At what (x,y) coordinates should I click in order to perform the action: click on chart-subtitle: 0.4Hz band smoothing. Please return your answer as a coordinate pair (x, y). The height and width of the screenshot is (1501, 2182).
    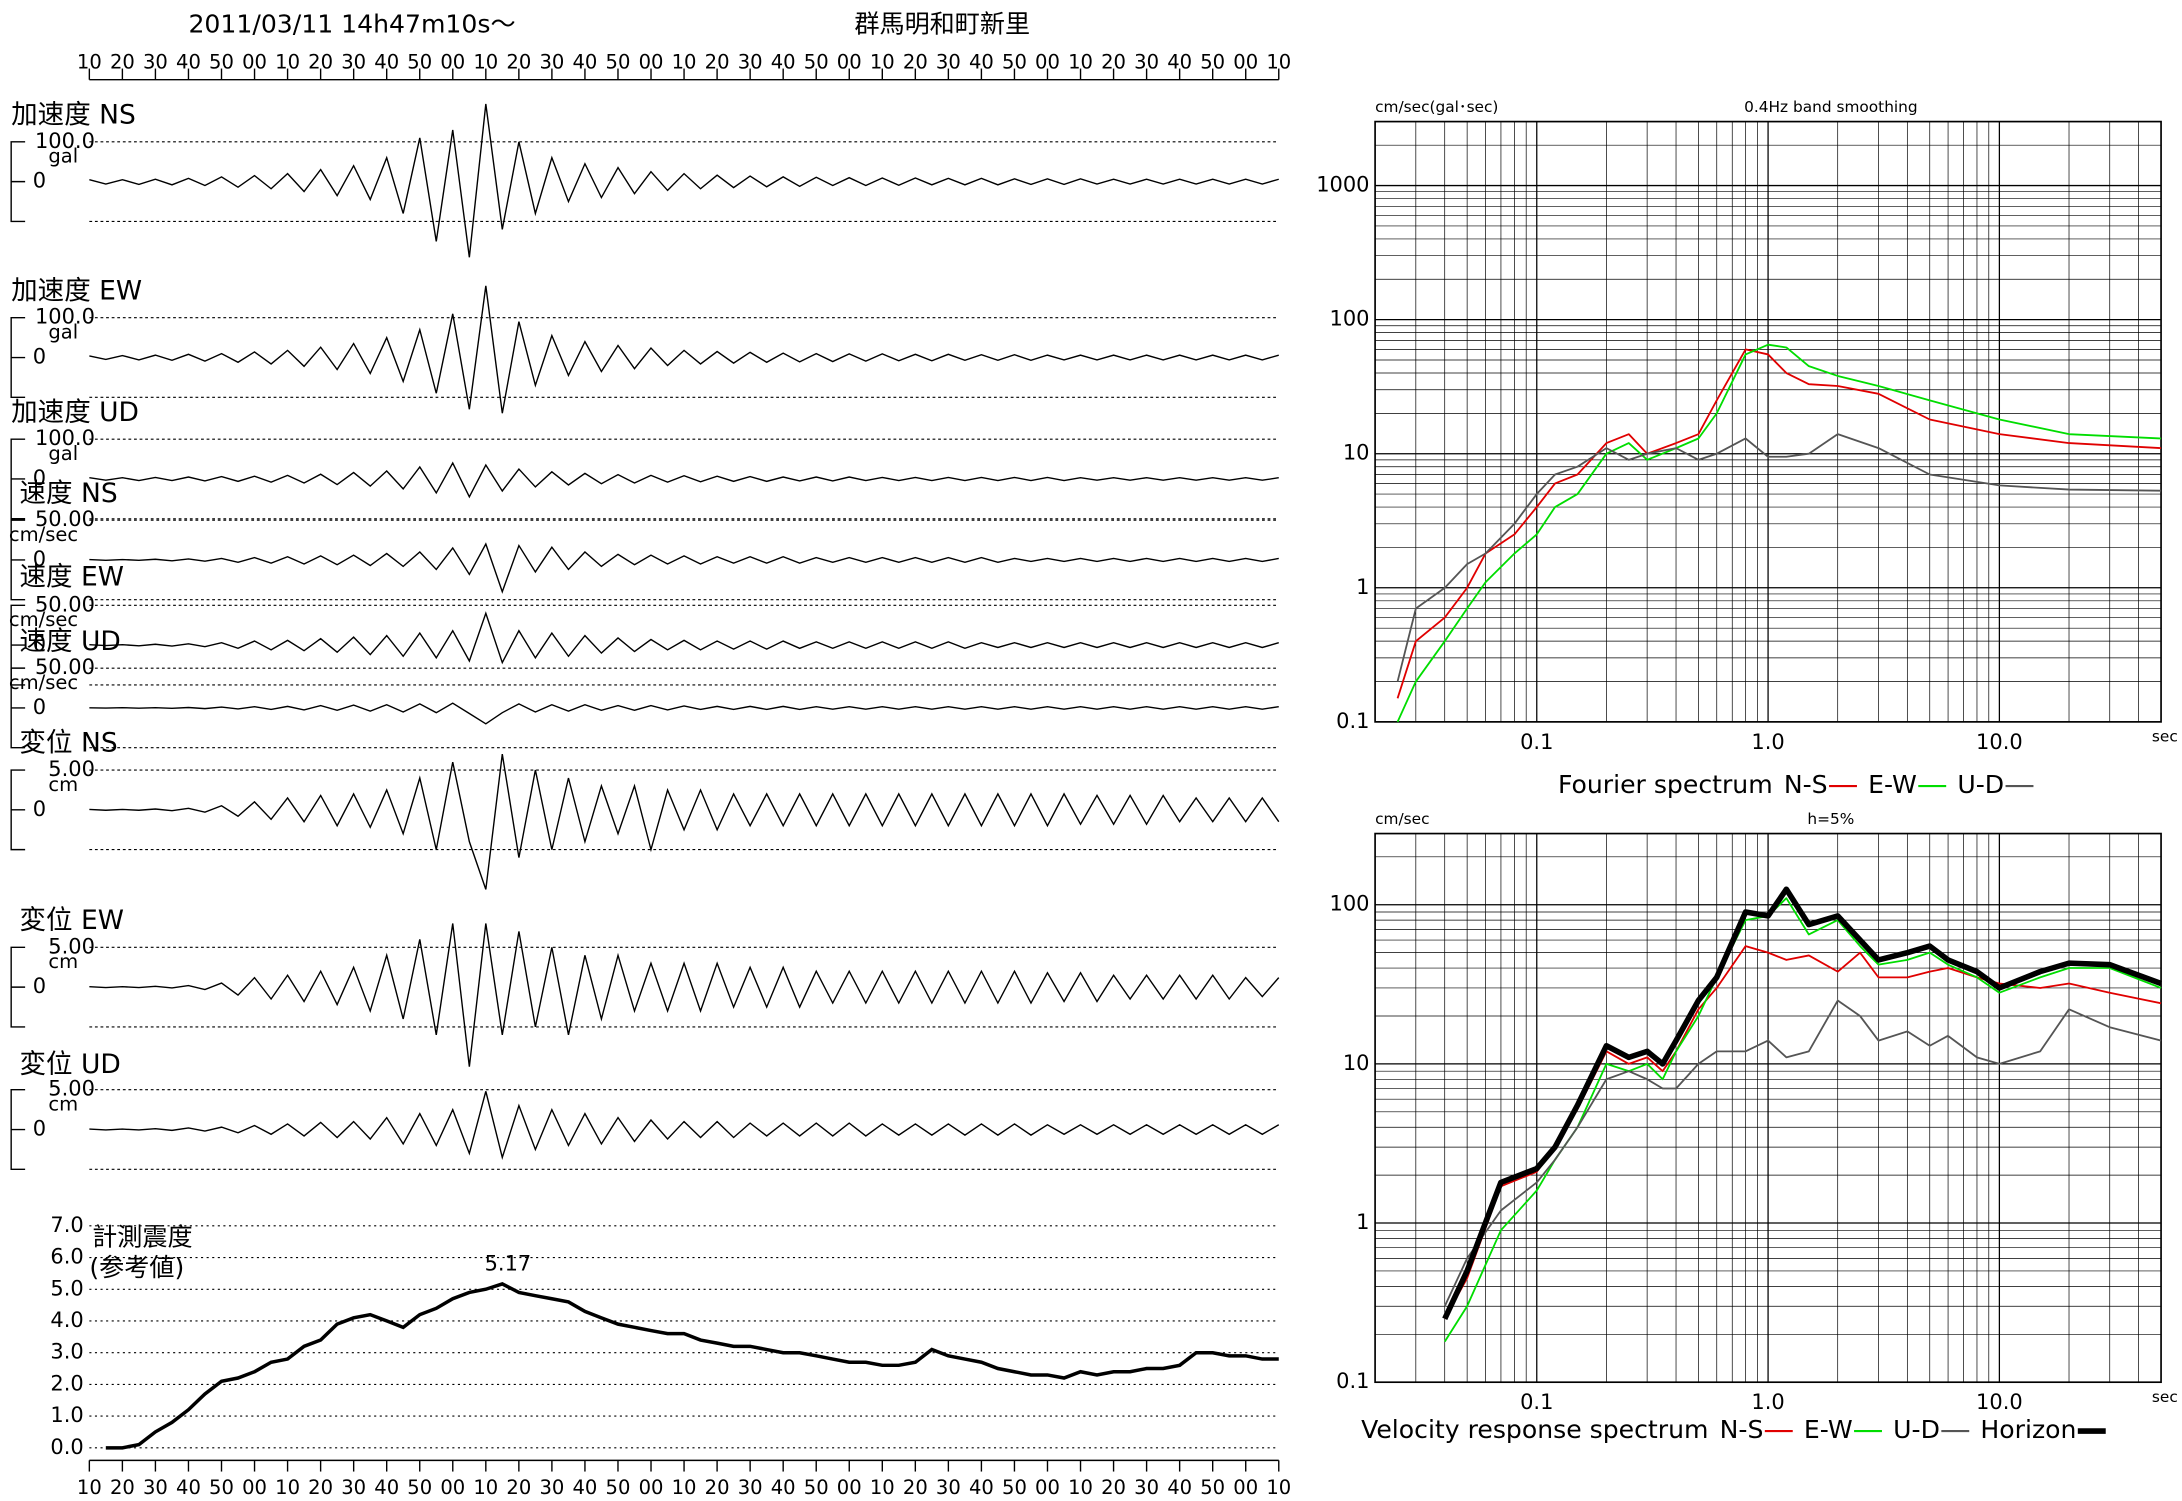
    Looking at the image, I should click on (1831, 107).